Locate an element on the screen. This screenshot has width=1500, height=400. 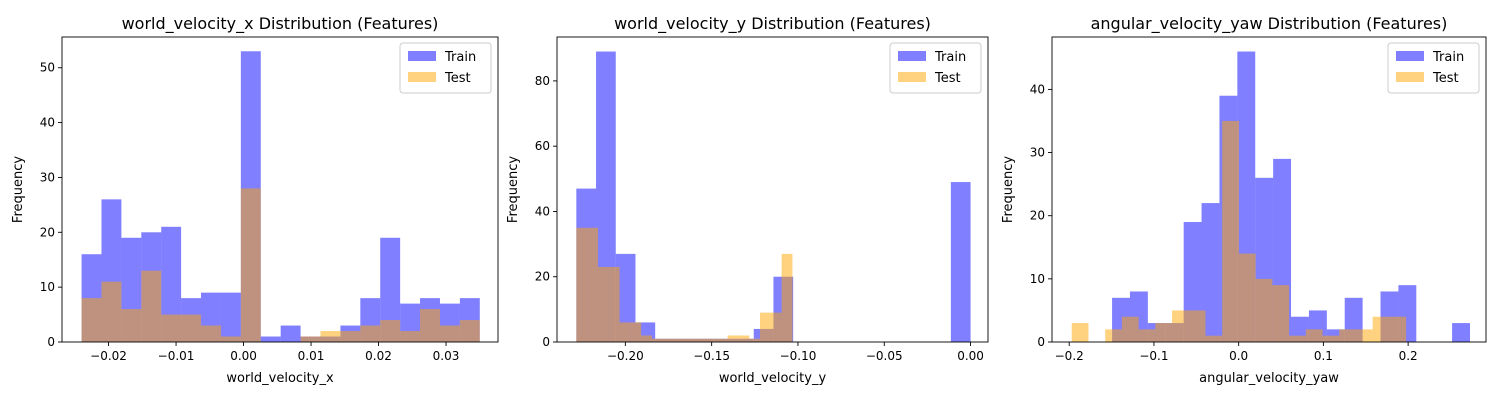
y-tick-label: 60 is located at coordinates (542, 146).